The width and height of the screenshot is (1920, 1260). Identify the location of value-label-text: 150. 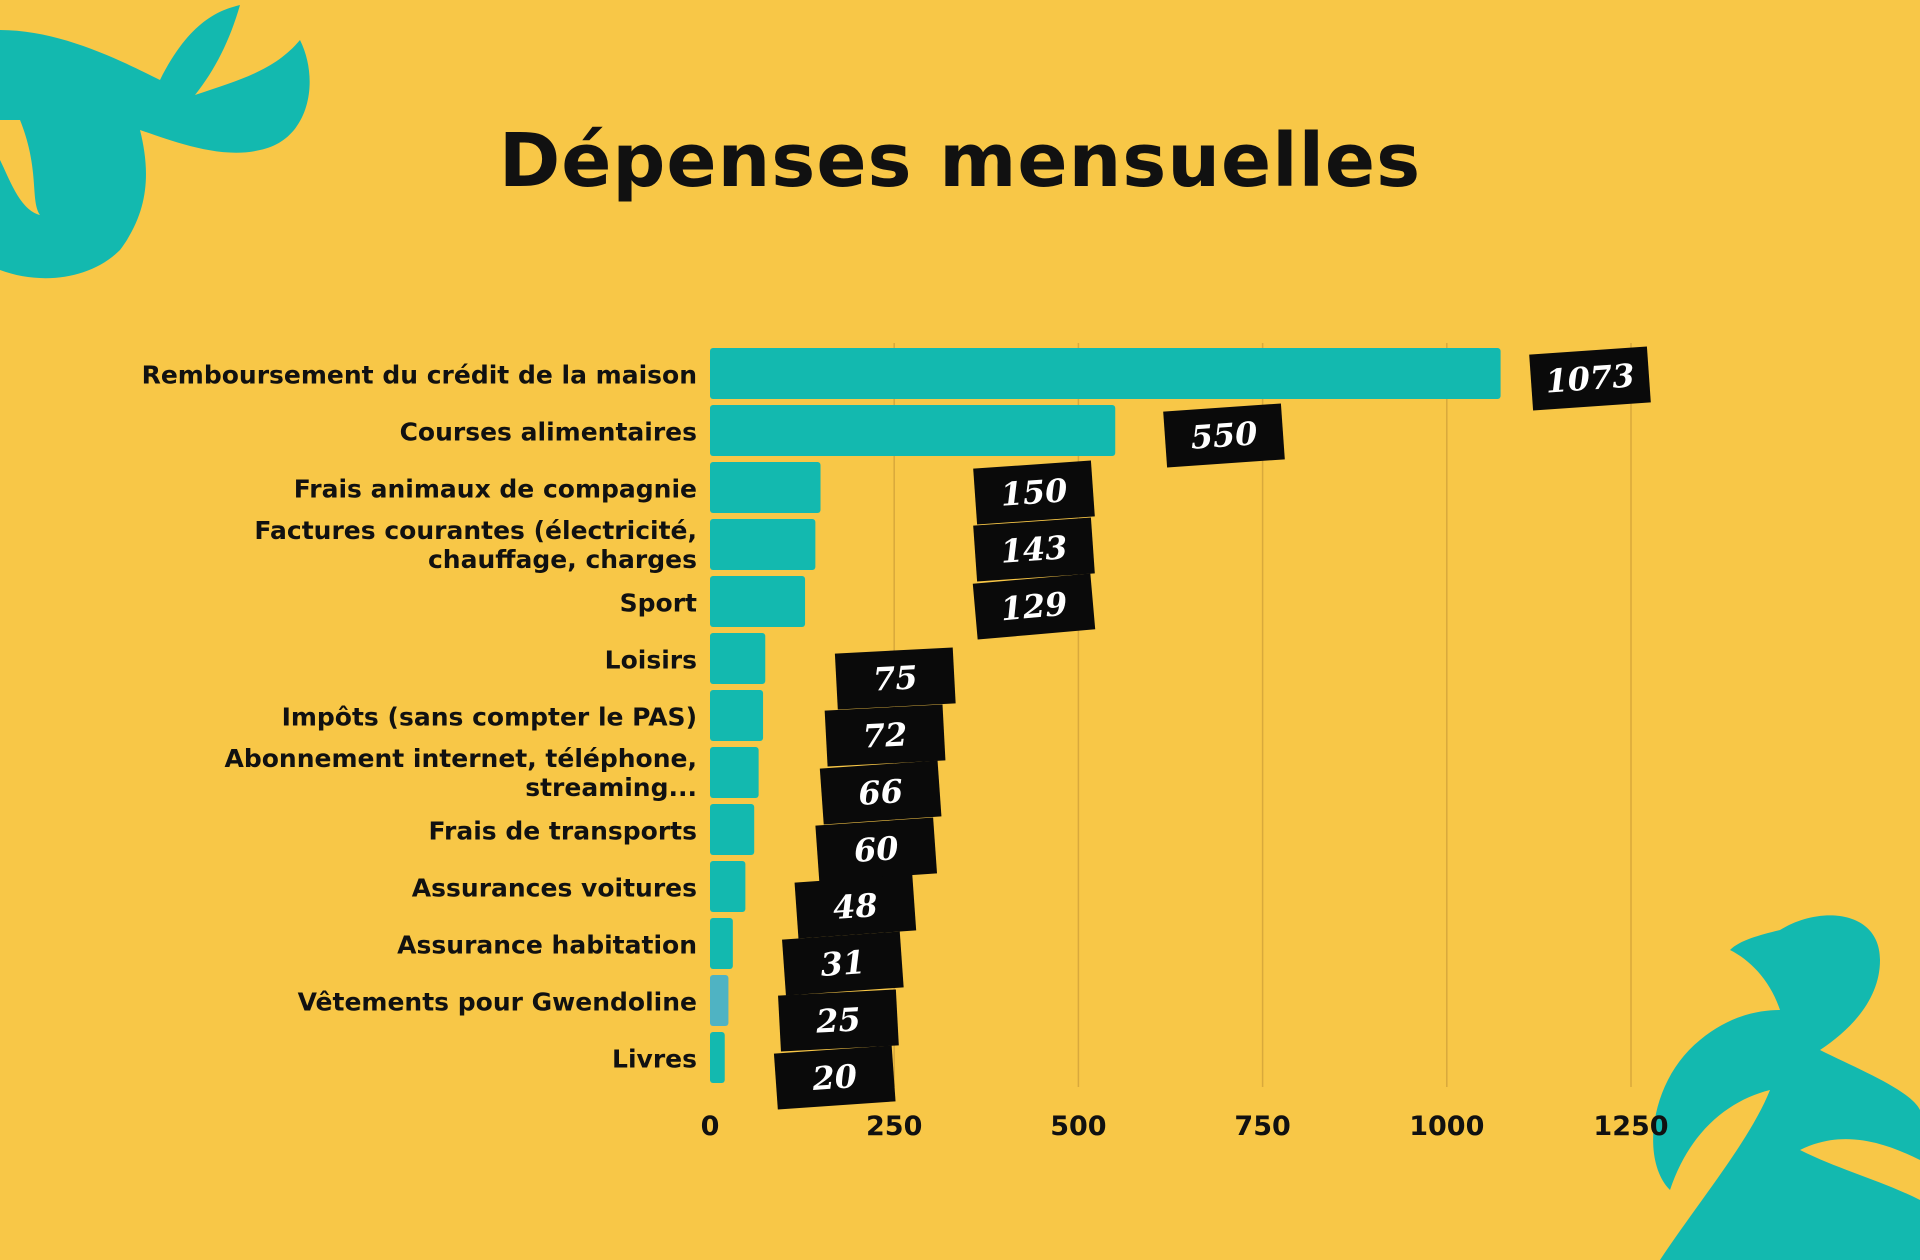
(1033, 492).